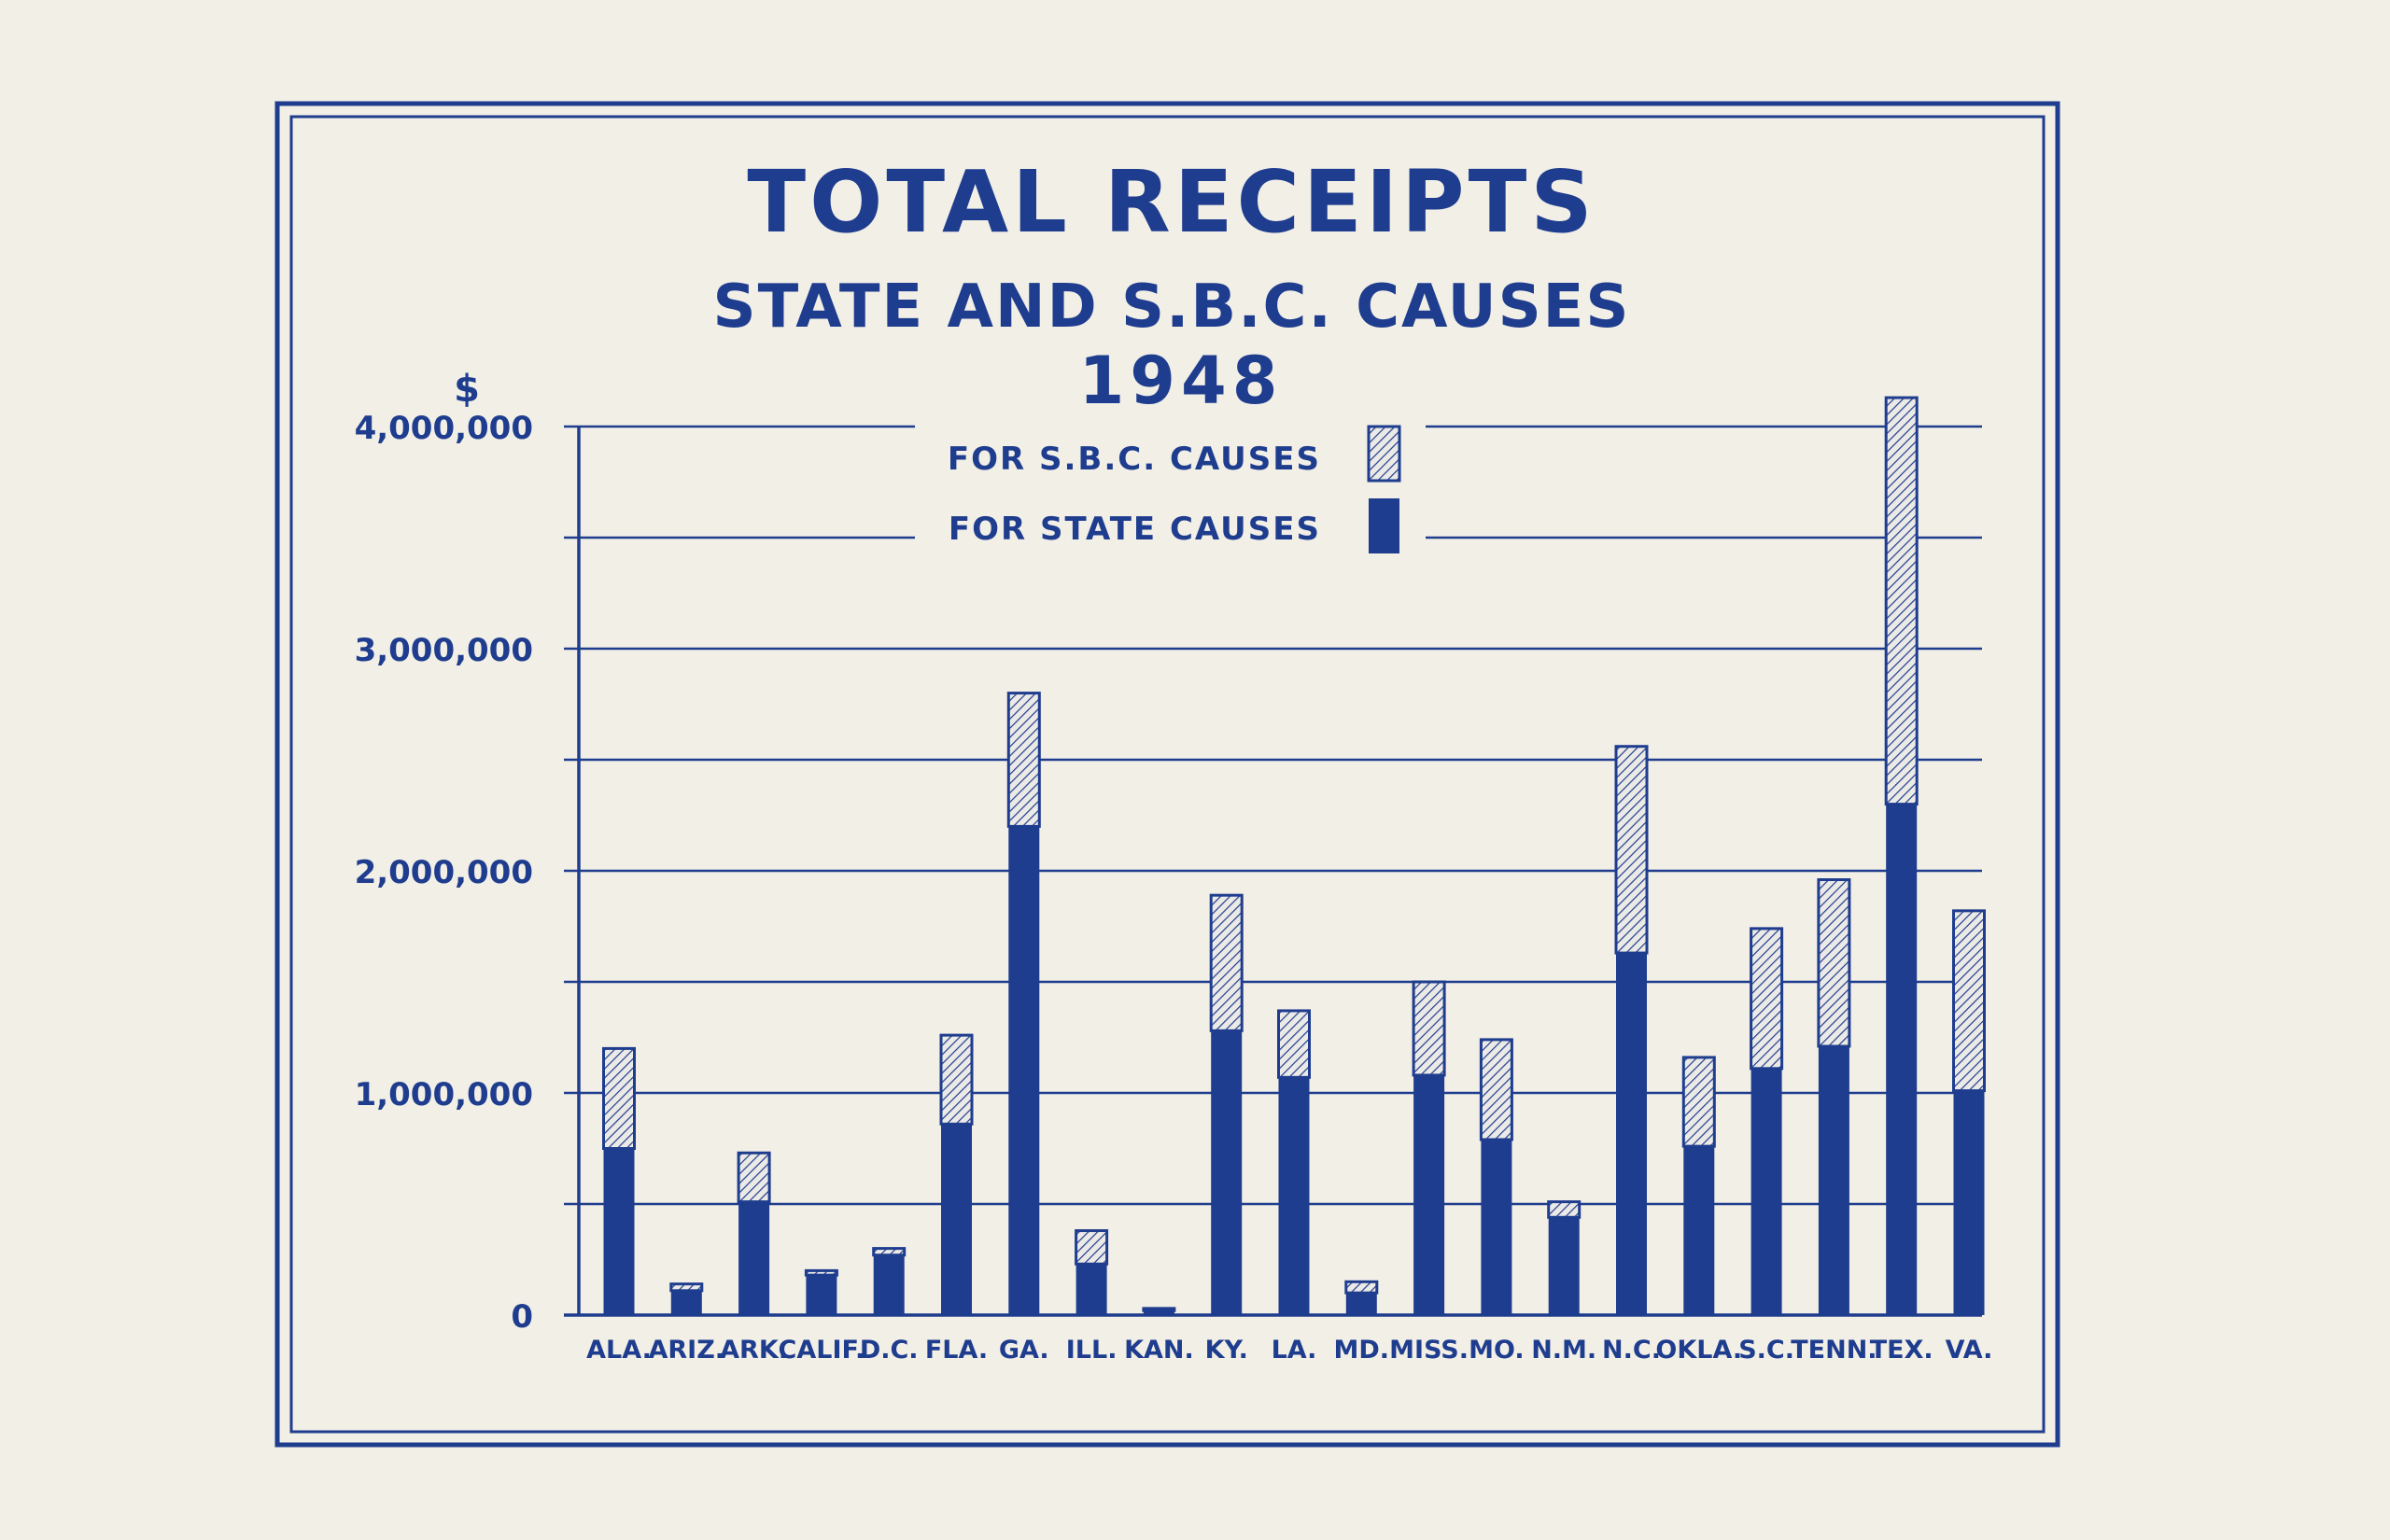 The height and width of the screenshot is (1540, 2390). Describe the element at coordinates (1834, 1350) in the screenshot. I see `x-tick-label: TENN.` at that location.